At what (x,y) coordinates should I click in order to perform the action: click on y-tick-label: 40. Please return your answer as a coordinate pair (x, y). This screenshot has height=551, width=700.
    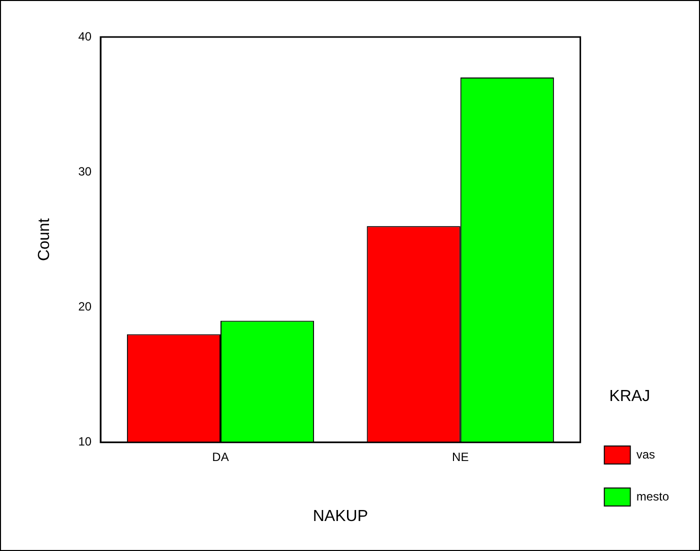
    Looking at the image, I should click on (85, 36).